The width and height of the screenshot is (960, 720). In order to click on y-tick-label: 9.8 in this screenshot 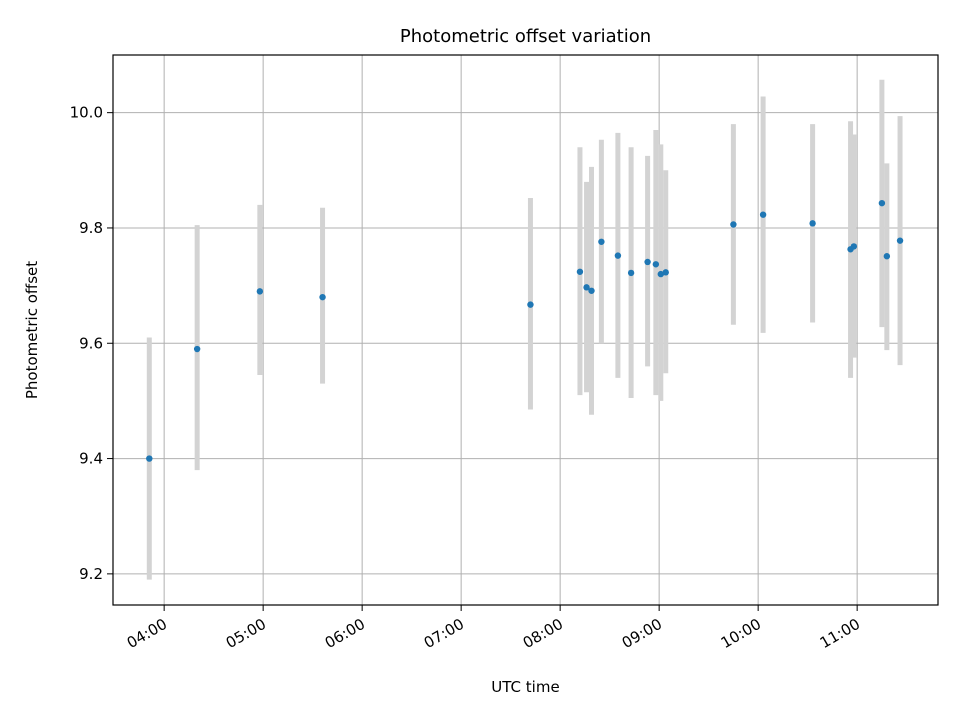, I will do `click(91, 228)`.